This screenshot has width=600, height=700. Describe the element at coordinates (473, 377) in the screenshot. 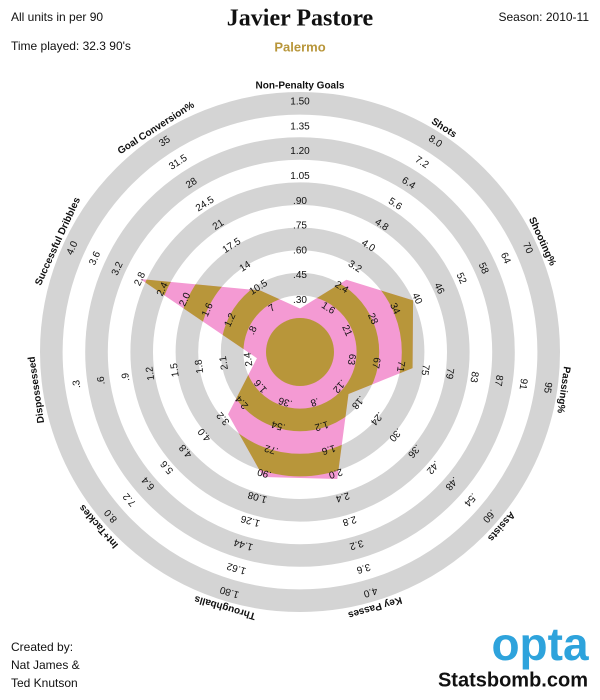

I see `tick-label: 83` at that location.